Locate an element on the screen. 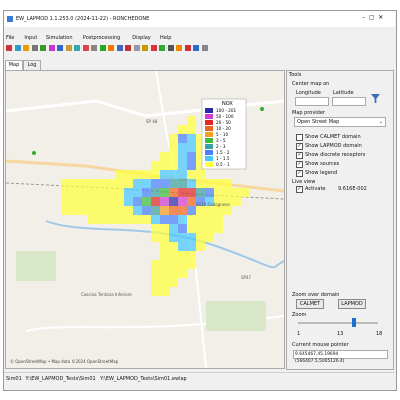 The width and height of the screenshot is (400, 400). legend-label: 5 - 10 is located at coordinates (222, 134).